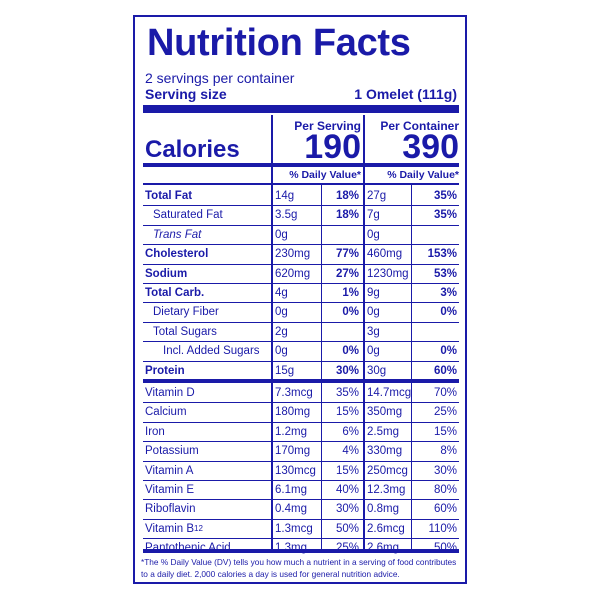 Image resolution: width=600 pixels, height=600 pixels. Describe the element at coordinates (294, 393) in the screenshot. I see `nutrient-amount: 7.3mcg` at that location.